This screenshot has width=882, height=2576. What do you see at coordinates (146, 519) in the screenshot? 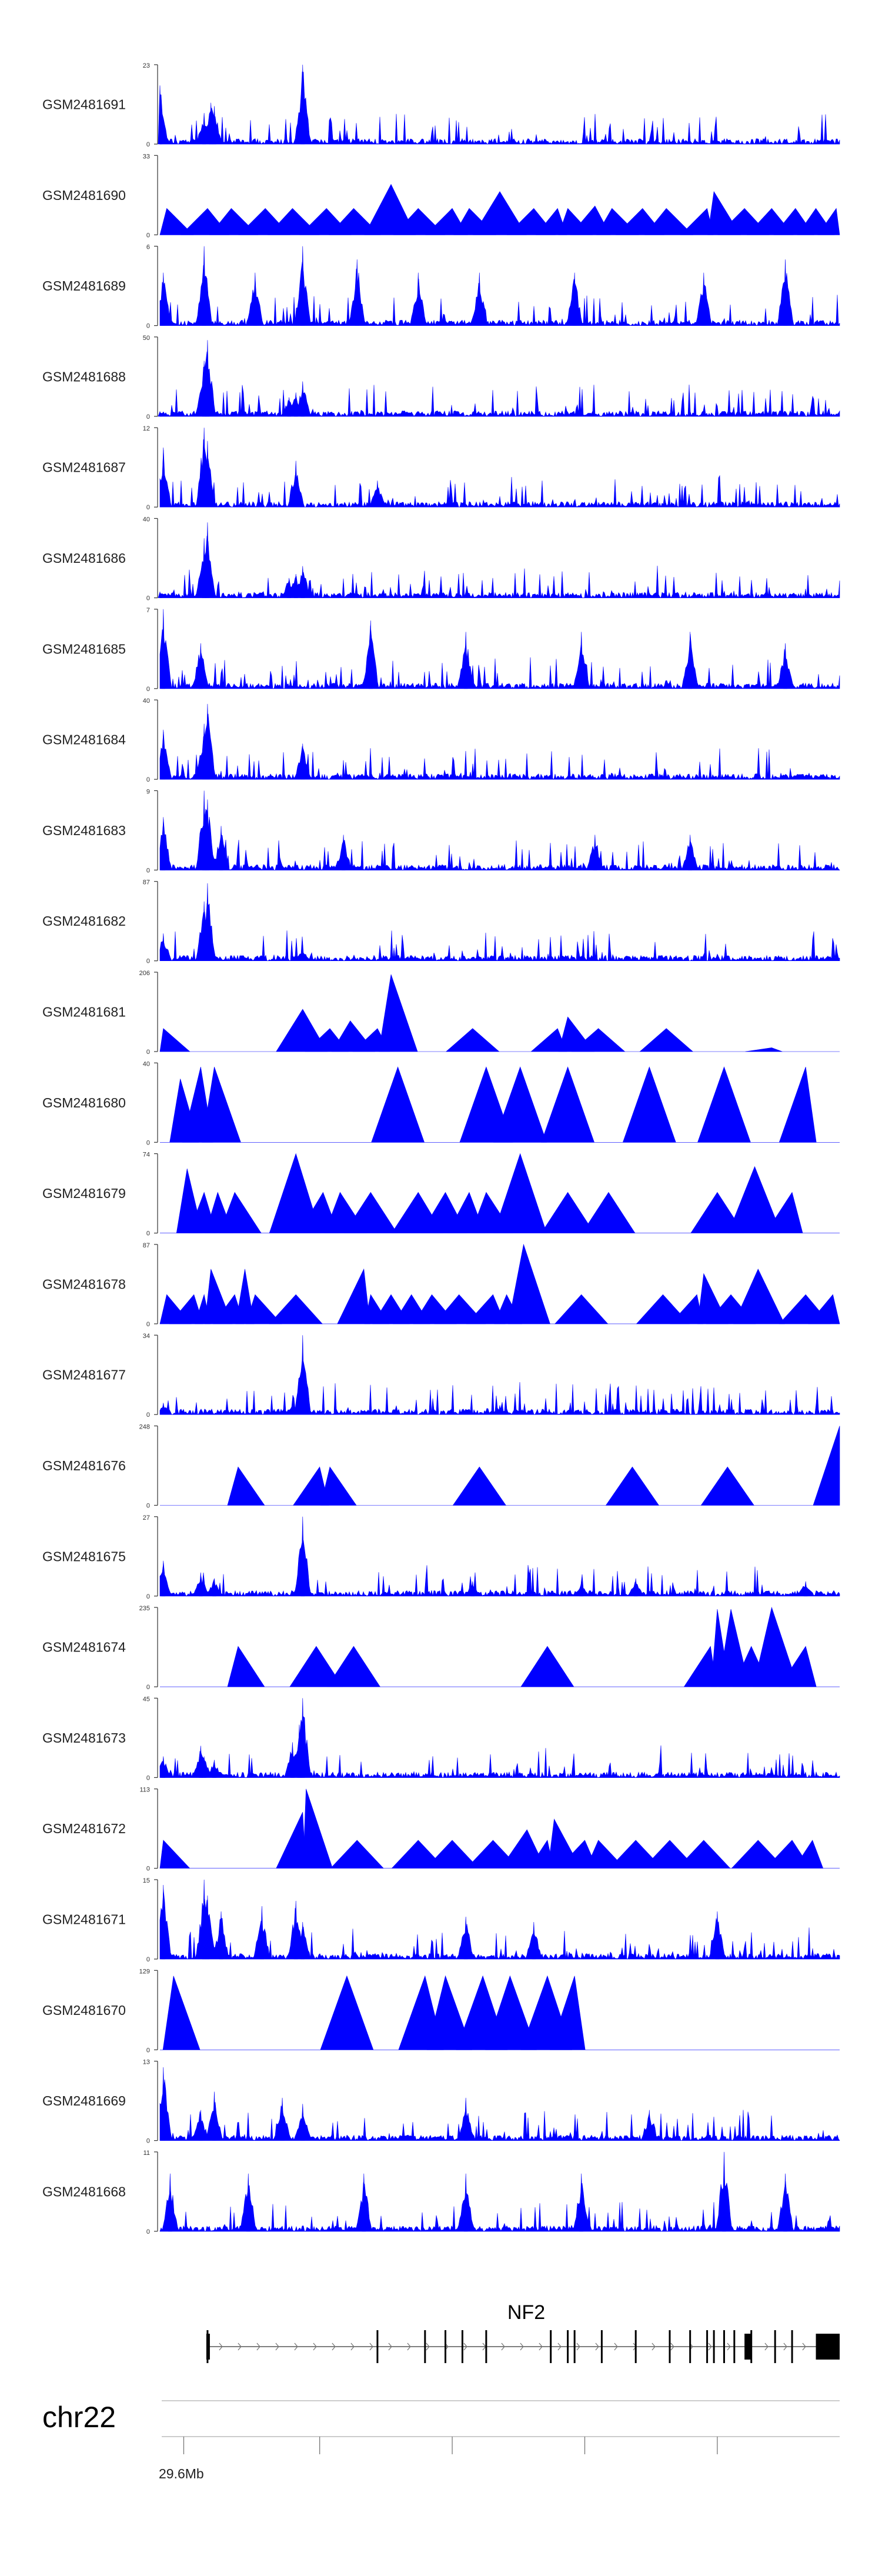
I see `track-ymax-label: 40` at bounding box center [146, 519].